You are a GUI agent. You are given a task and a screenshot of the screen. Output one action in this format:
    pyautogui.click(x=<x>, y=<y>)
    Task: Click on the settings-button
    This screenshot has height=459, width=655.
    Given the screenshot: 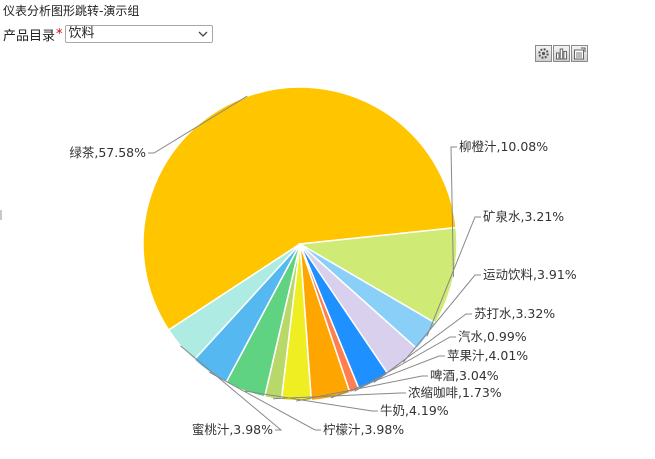 What is the action you would take?
    pyautogui.click(x=543, y=53)
    